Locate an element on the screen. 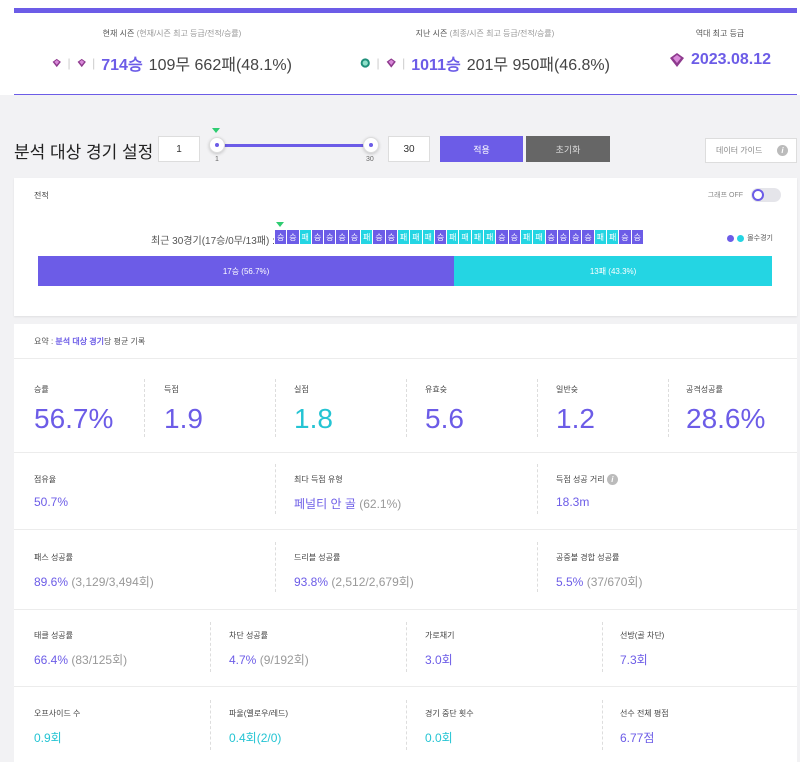  slider-max-label: 30 is located at coordinates (370, 159).